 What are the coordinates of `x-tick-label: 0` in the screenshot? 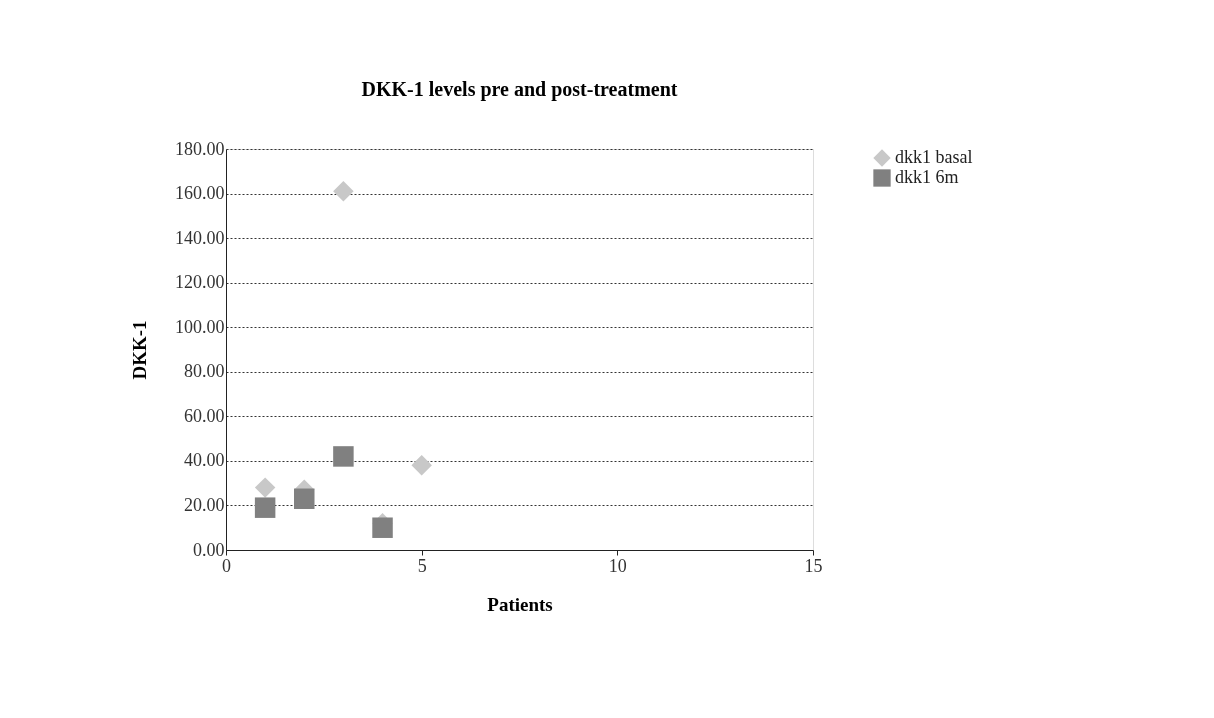 It's located at (226, 565).